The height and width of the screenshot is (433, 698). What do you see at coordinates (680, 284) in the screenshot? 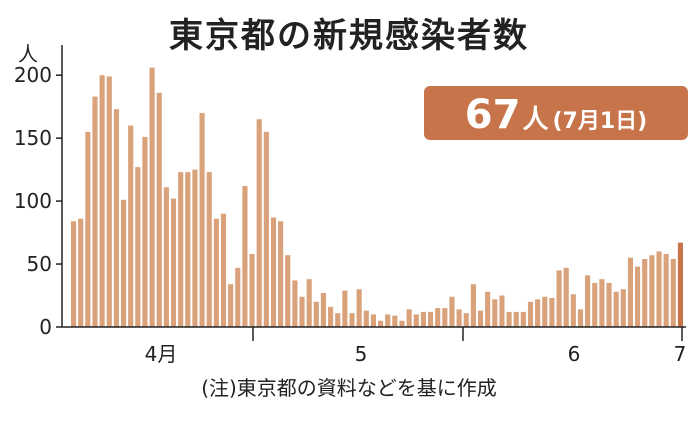
I see `bar-latest` at bounding box center [680, 284].